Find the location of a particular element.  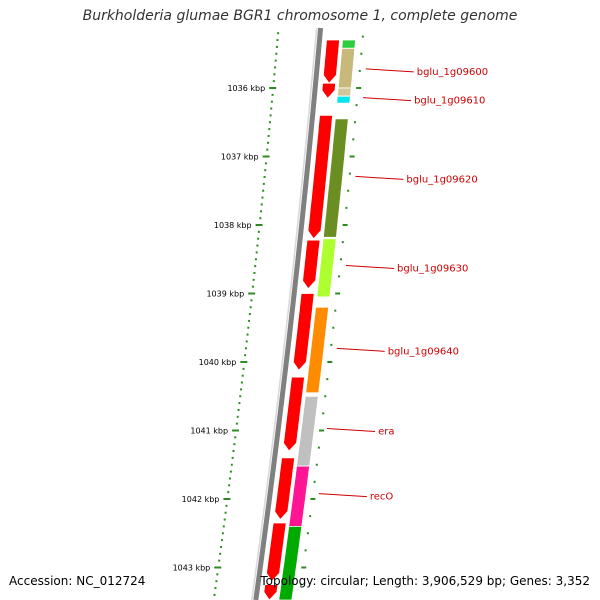

ruler-tick-label: 1037 kbp is located at coordinates (240, 157).